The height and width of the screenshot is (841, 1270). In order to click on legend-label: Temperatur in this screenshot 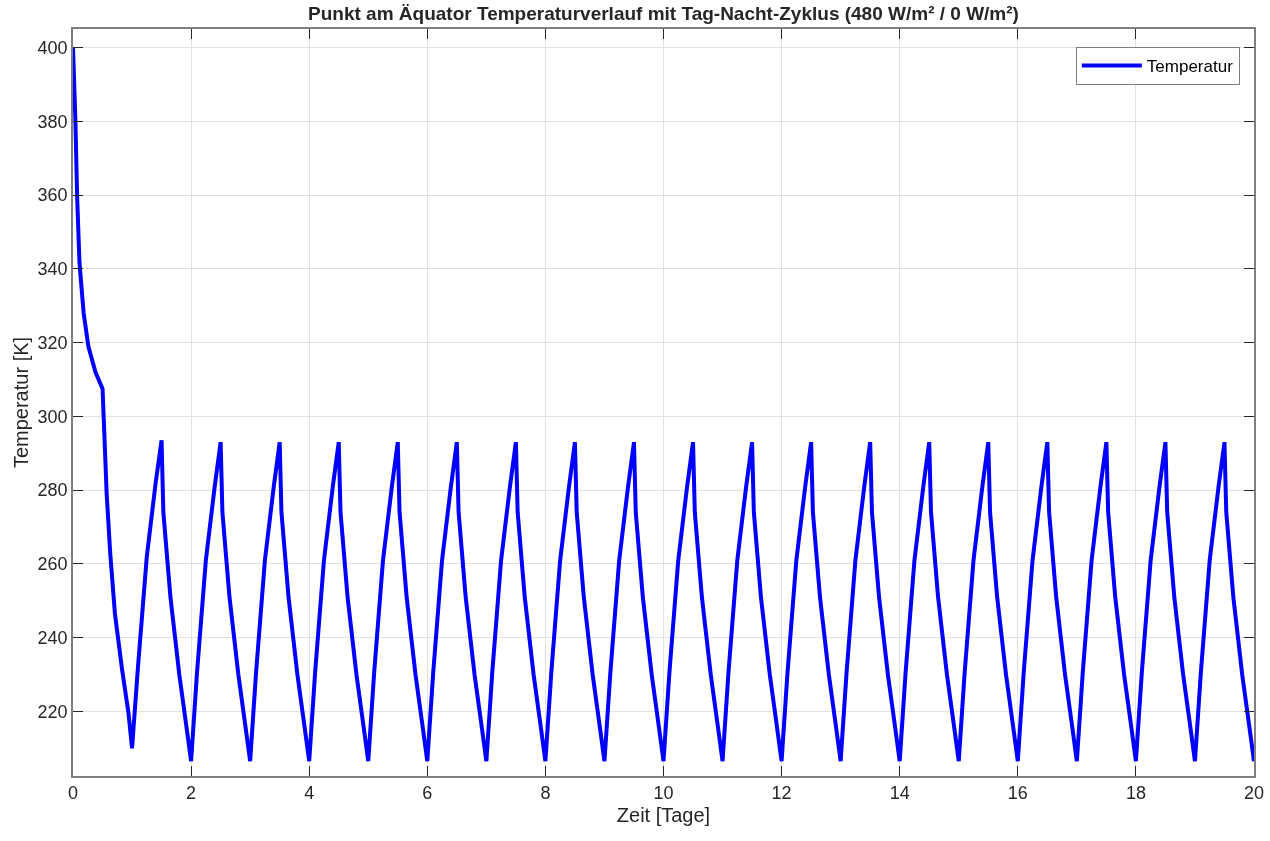, I will do `click(1190, 67)`.